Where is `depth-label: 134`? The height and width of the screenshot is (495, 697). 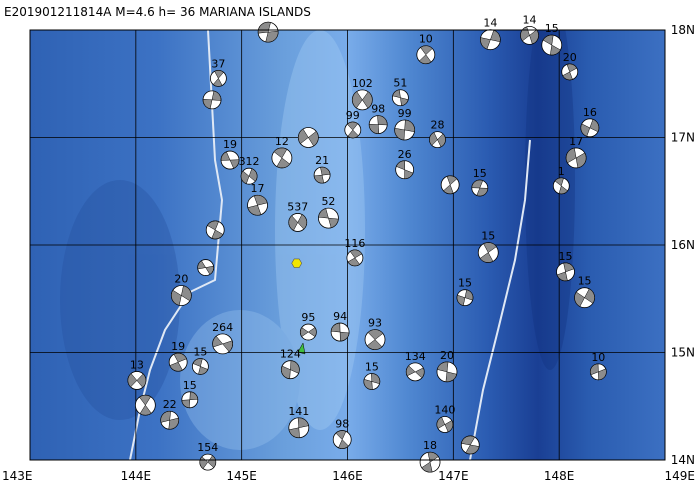 depth-label: 134 is located at coordinates (415, 356).